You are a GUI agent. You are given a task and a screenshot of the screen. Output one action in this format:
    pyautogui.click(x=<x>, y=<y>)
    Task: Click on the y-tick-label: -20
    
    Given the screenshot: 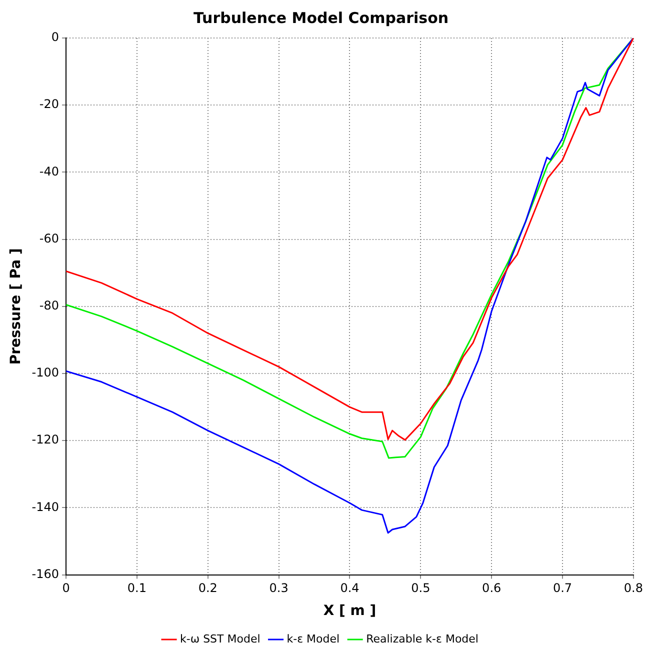 What is the action you would take?
    pyautogui.click(x=49, y=104)
    